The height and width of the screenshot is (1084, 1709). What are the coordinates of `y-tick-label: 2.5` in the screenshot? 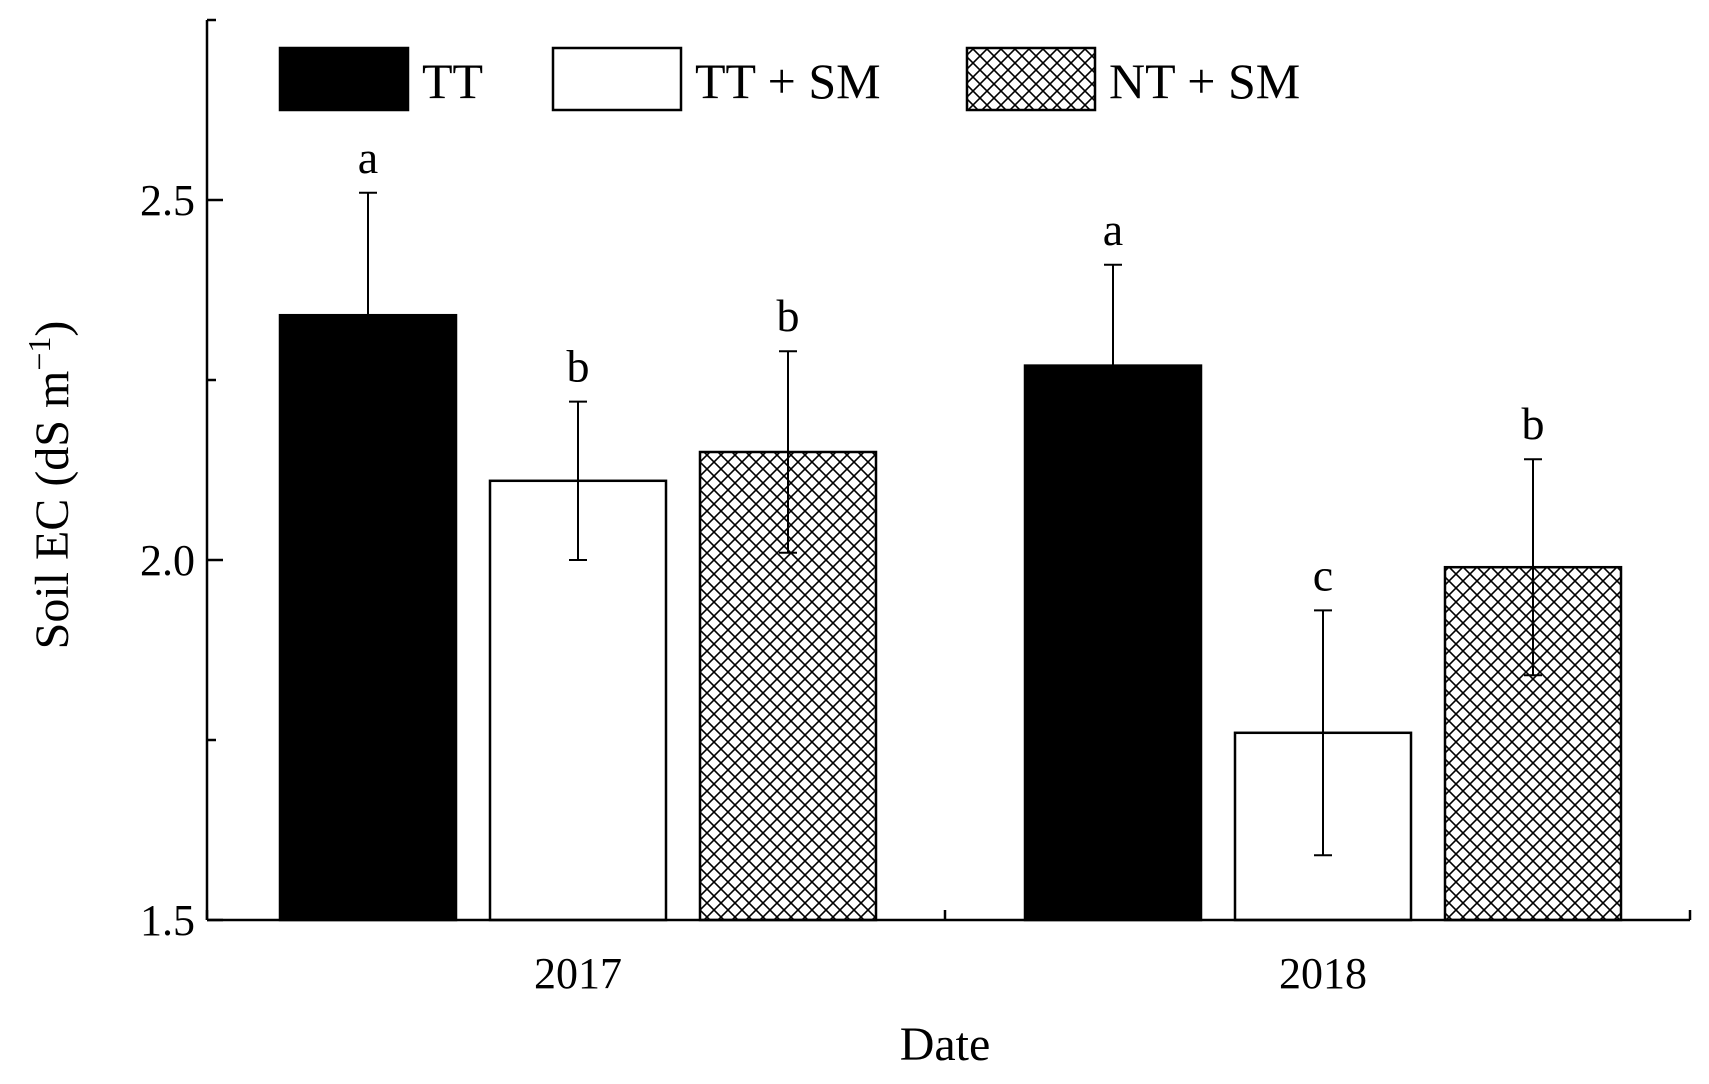 It's located at (167, 200).